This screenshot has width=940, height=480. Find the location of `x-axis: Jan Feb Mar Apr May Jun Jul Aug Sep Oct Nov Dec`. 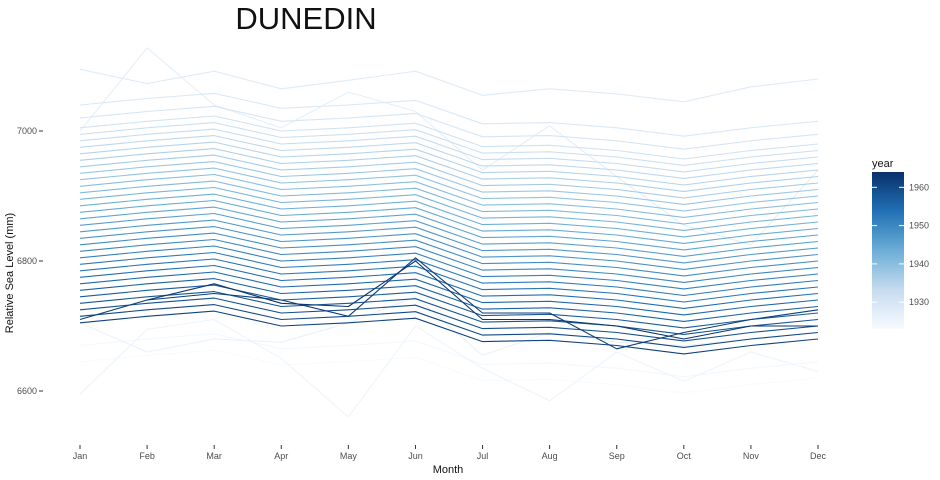

x-axis: Jan Feb Mar Apr May Jun Jul Aug Sep Oct Nov Dec is located at coordinates (450, 453).